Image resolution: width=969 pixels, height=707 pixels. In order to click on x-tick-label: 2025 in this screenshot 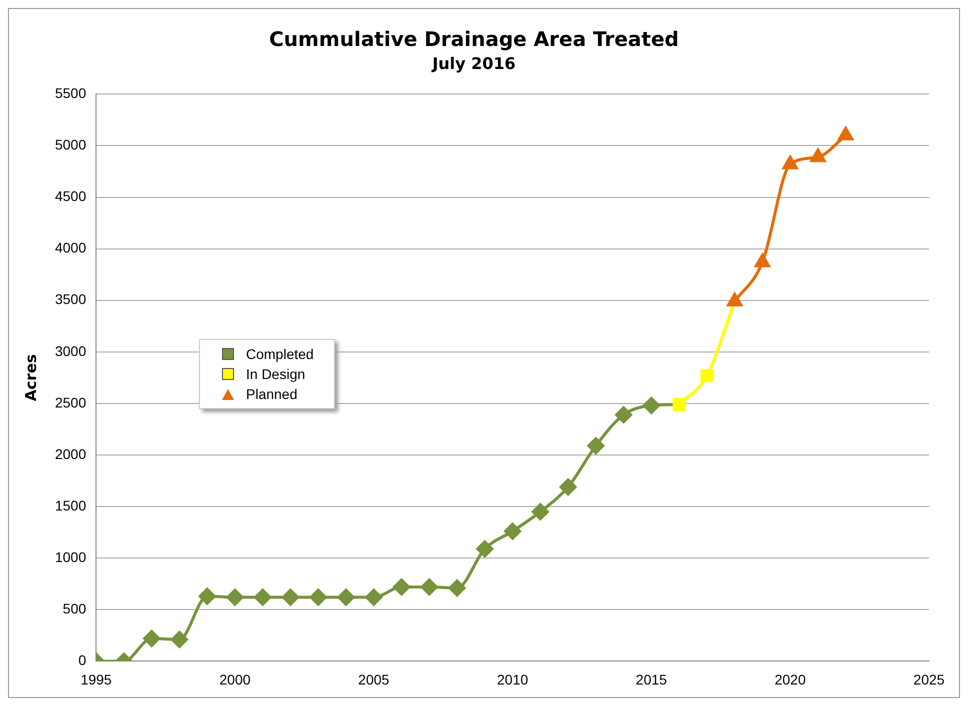, I will do `click(929, 679)`.